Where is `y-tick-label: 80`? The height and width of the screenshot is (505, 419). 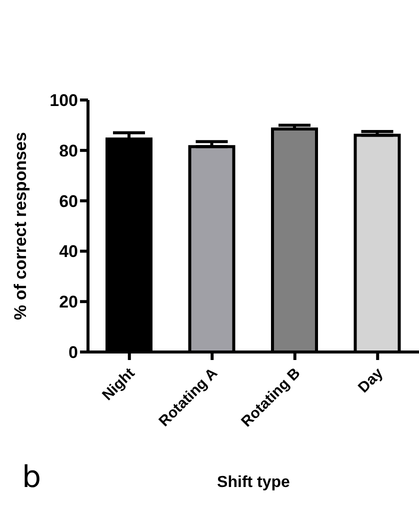
y-tick-label: 80 is located at coordinates (68, 150).